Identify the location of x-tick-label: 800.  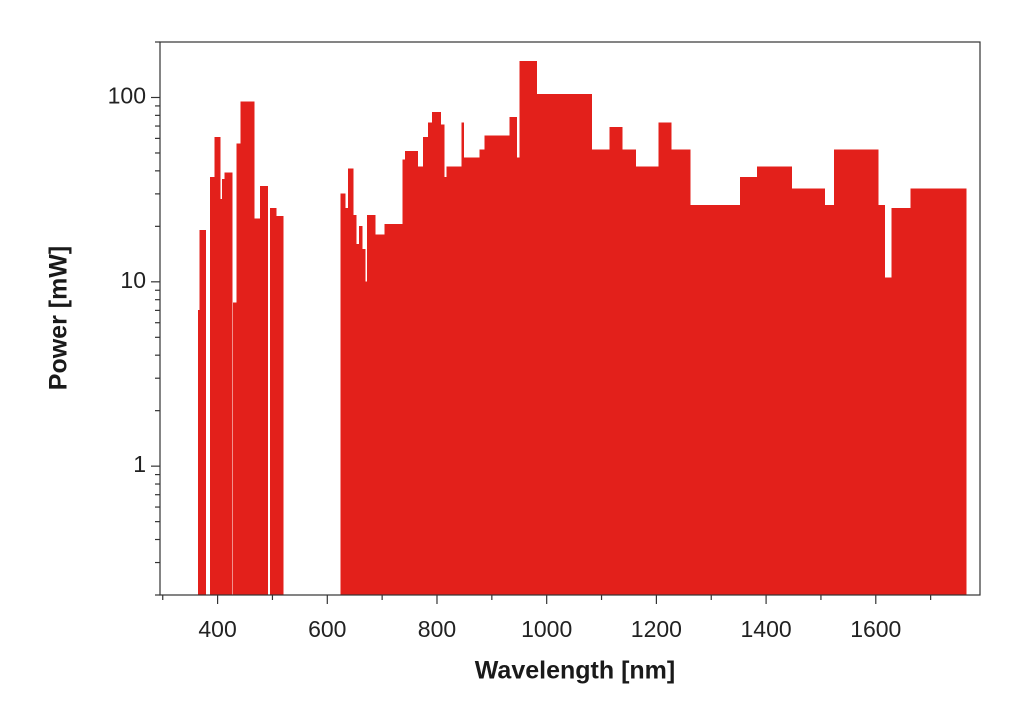
(437, 629).